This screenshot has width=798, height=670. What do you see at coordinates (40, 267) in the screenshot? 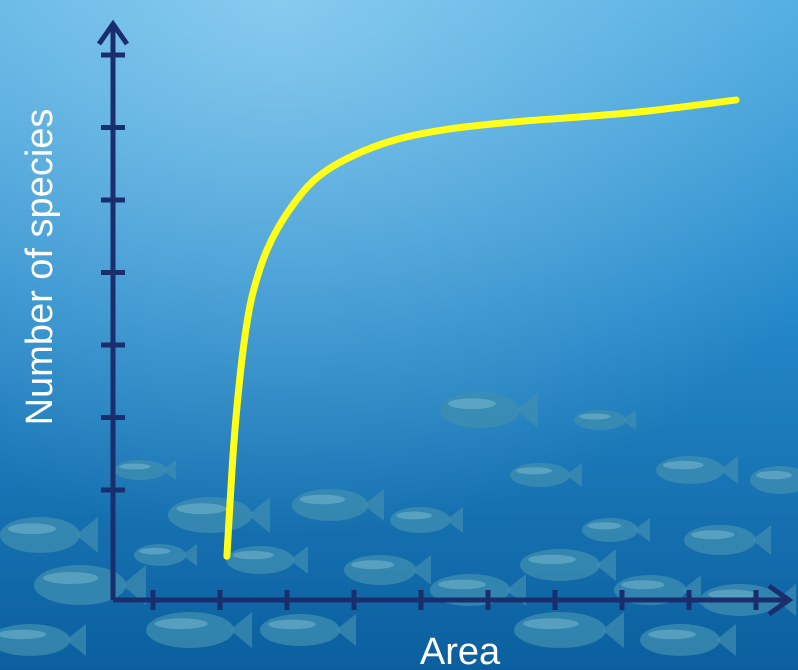
I see `y-axis-label: Number of species` at bounding box center [40, 267].